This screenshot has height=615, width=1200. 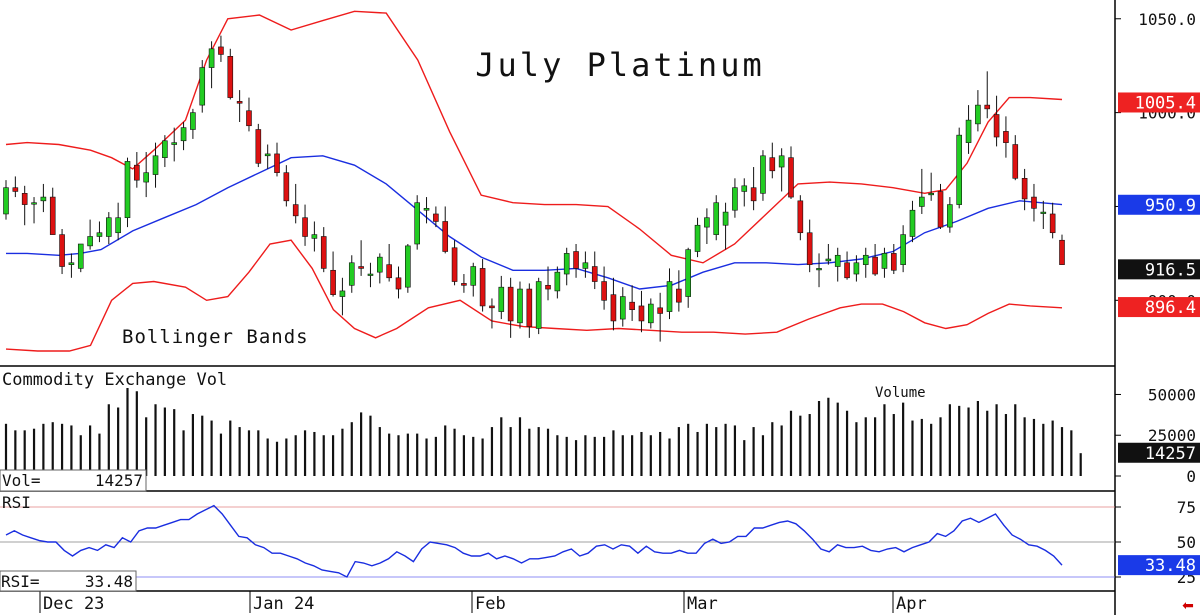 What do you see at coordinates (21, 480) in the screenshot?
I see `volume-readout-label: Vol=` at bounding box center [21, 480].